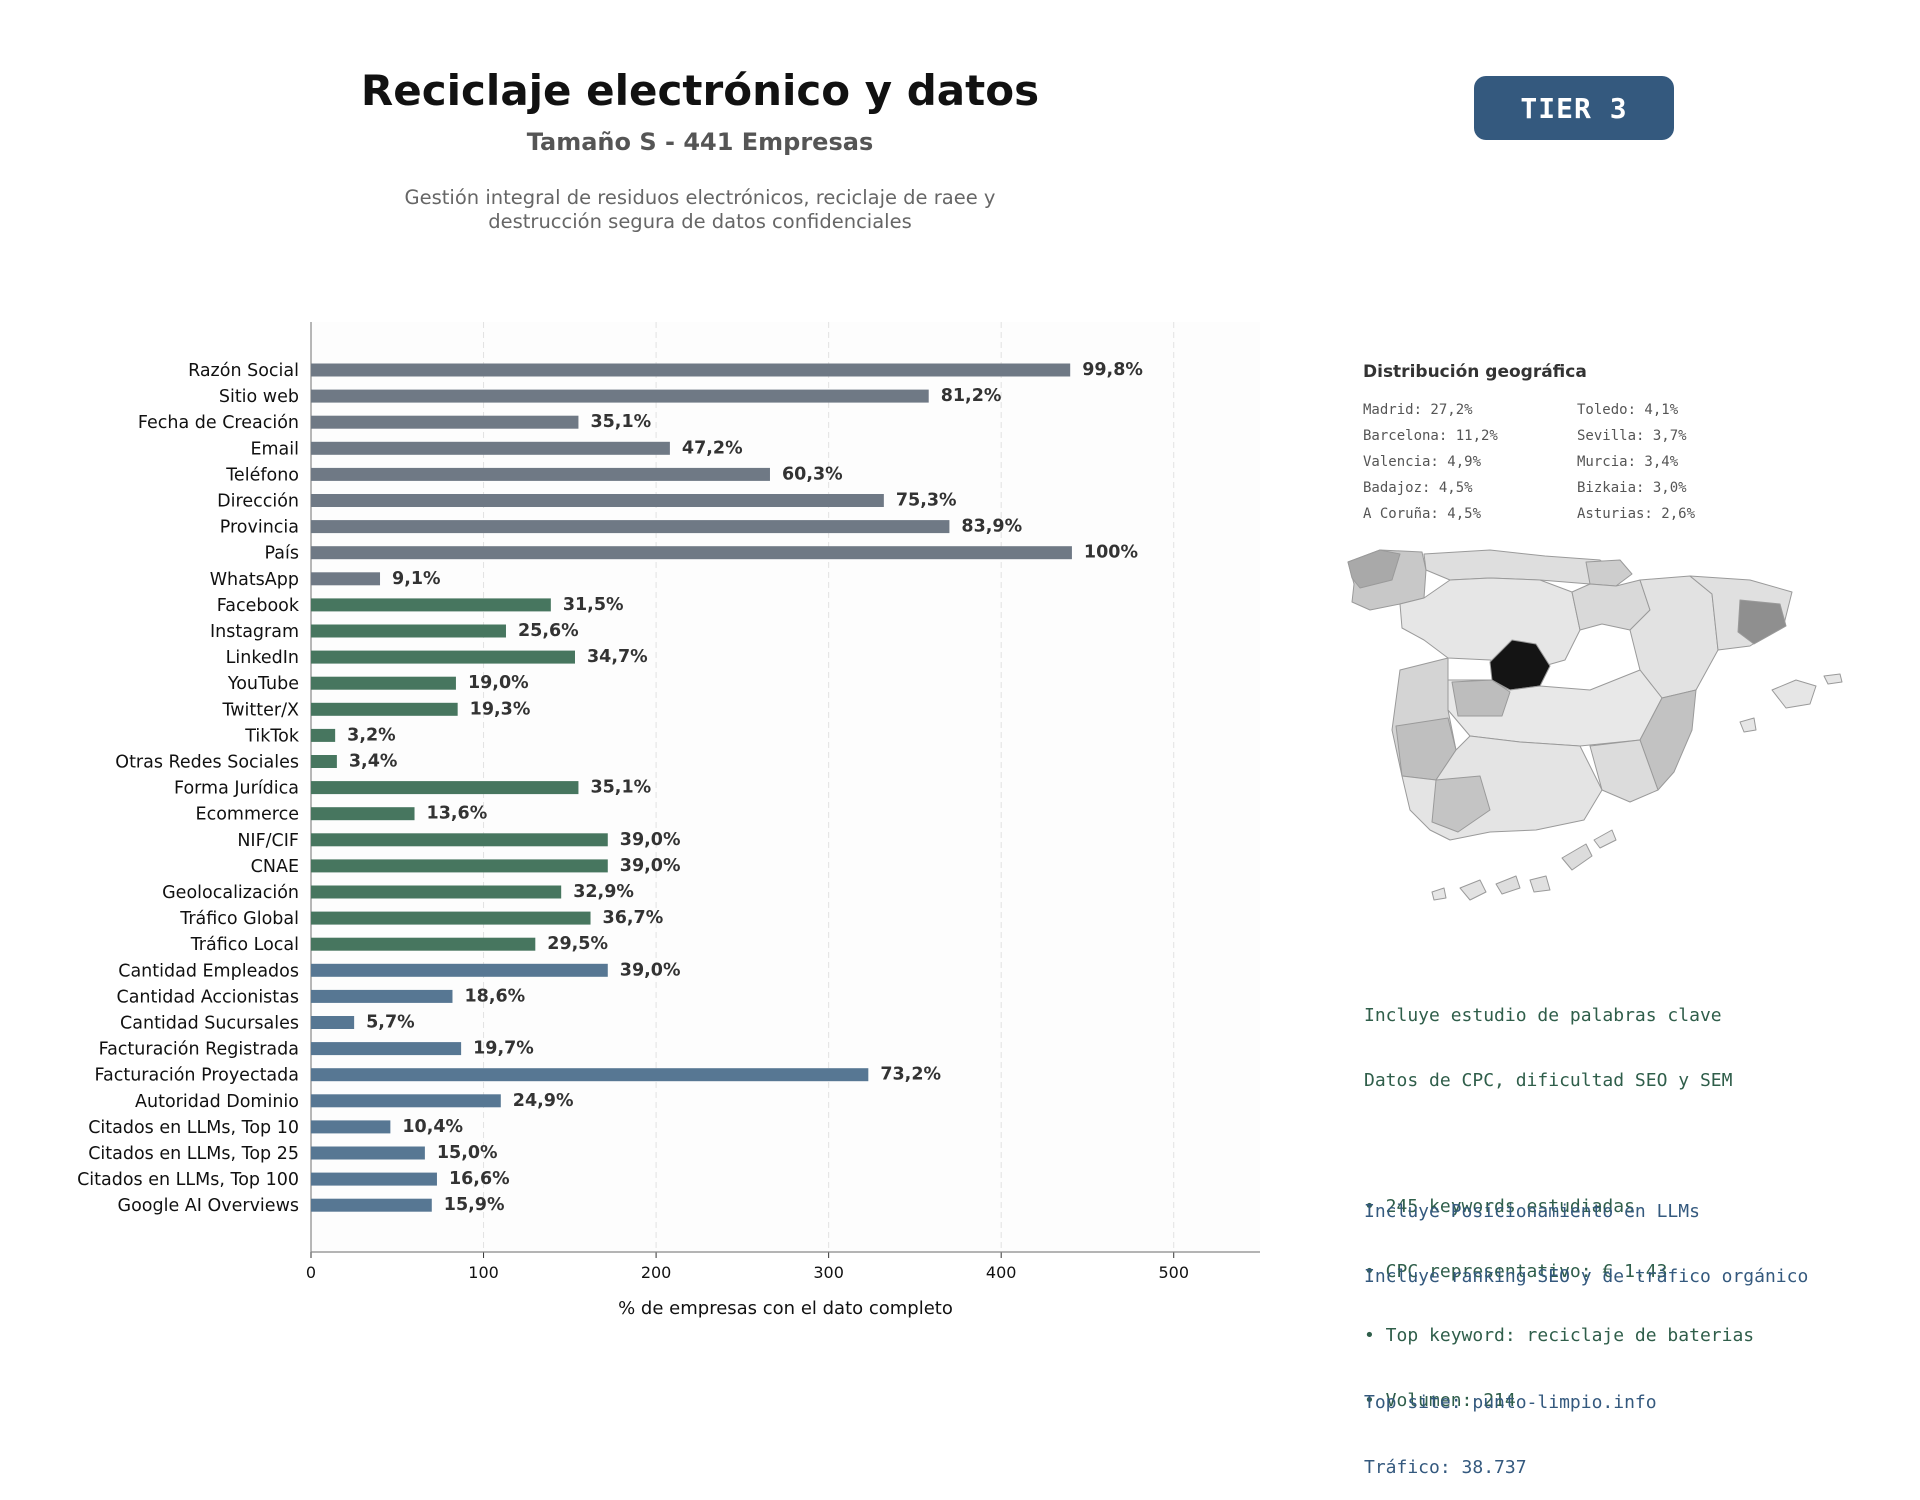 The width and height of the screenshot is (1920, 1500). Describe the element at coordinates (1833, 679) in the screenshot. I see `map-region-menorca` at that location.